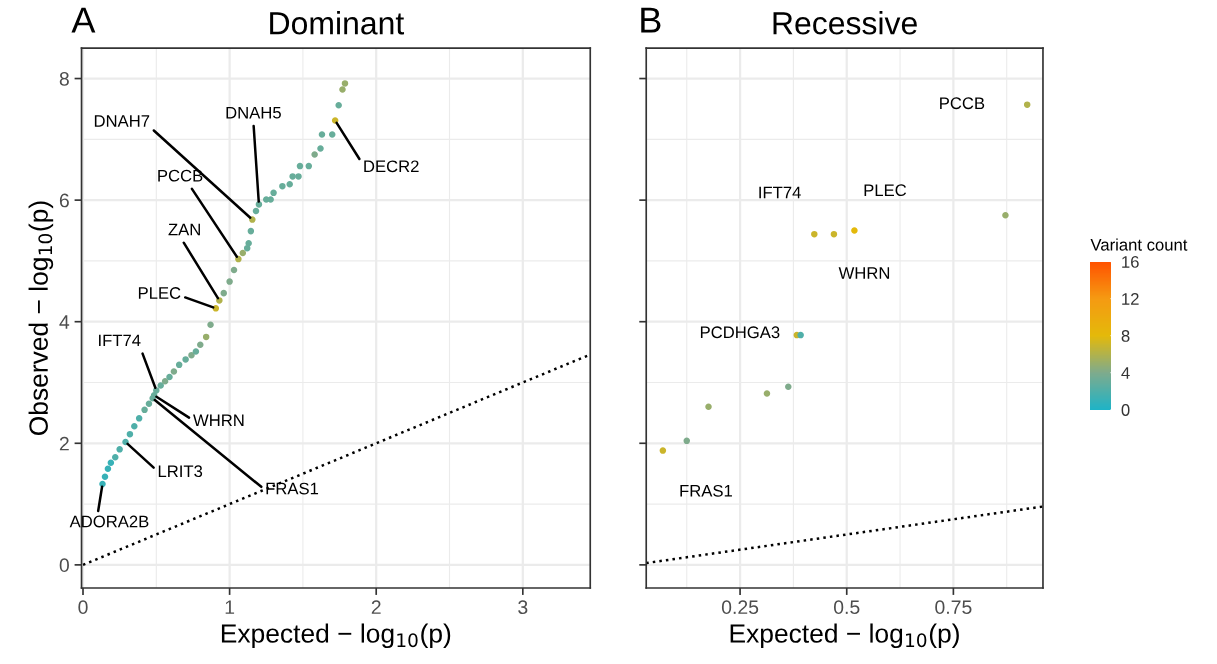 This screenshot has width=1217, height=664. Describe the element at coordinates (253, 112) in the screenshot. I see `annotation: DNAH5` at that location.